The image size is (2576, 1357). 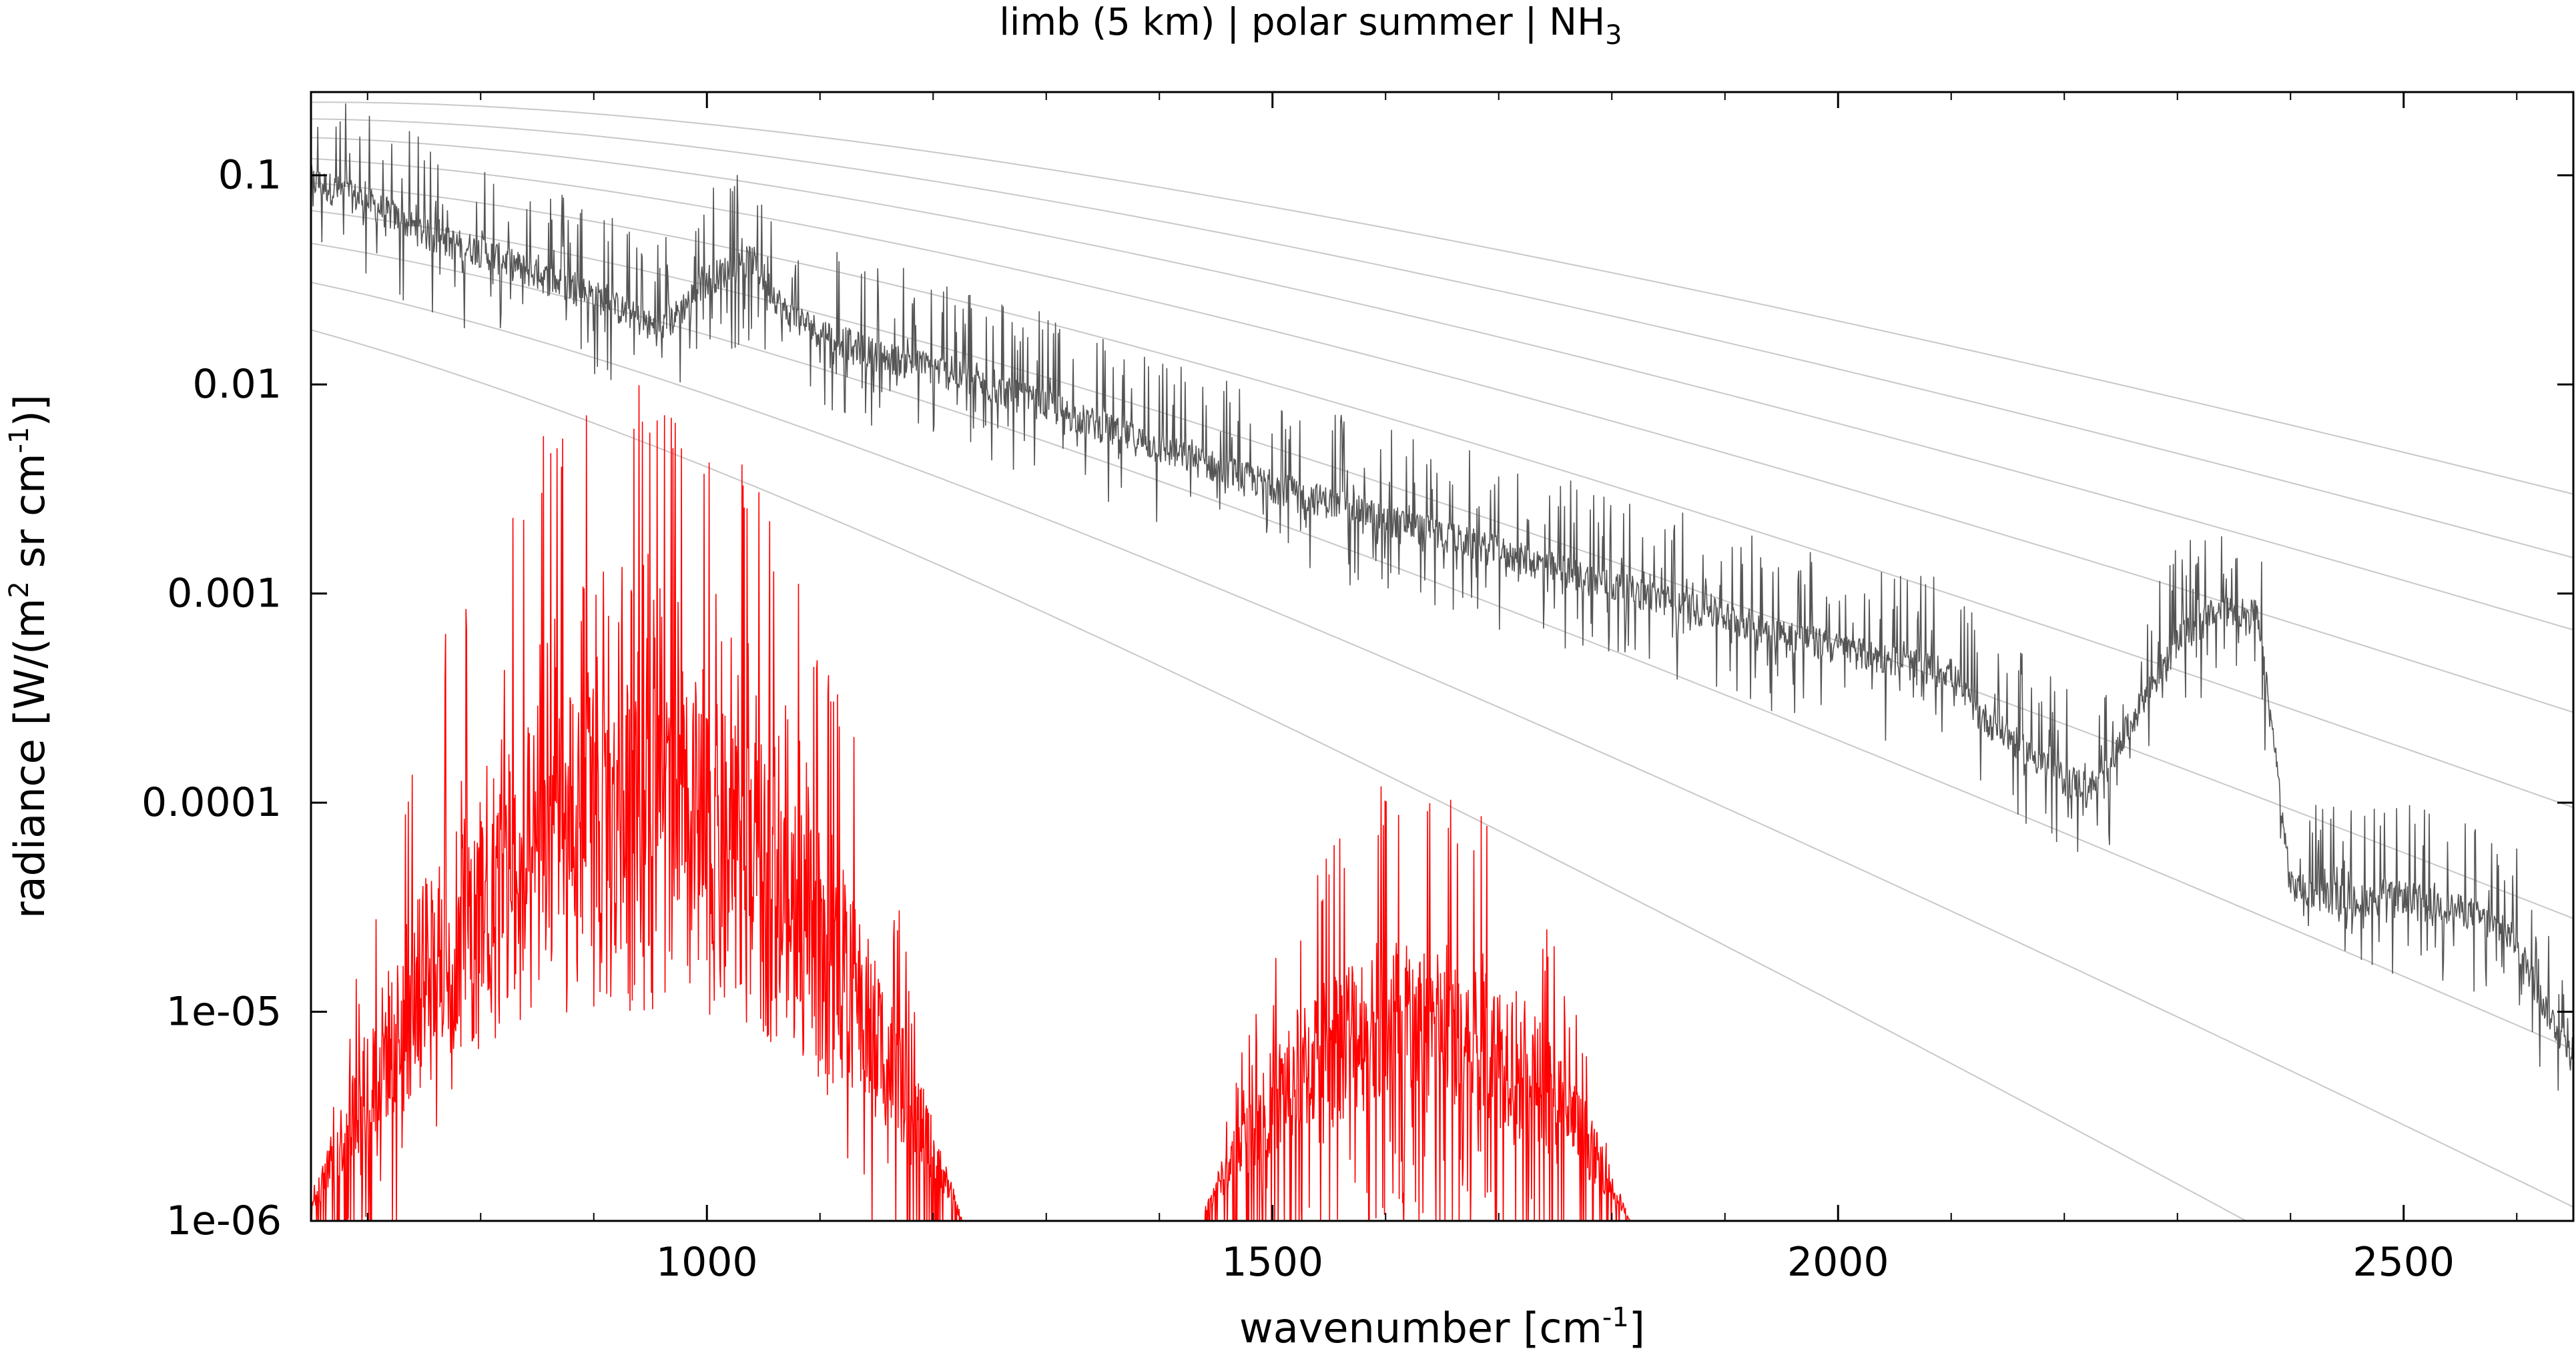 I want to click on x-tick-label: 1000, so click(x=707, y=1262).